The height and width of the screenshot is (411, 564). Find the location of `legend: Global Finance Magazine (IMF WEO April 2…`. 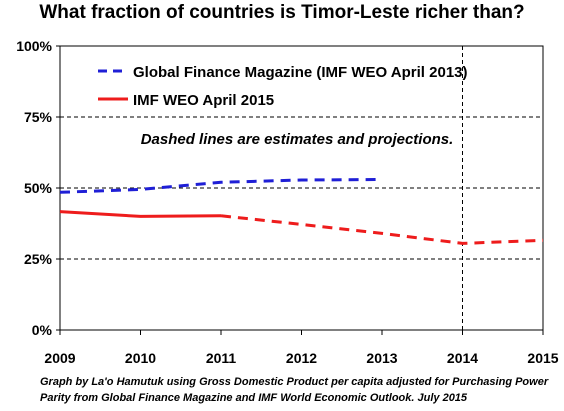

legend: Global Finance Magazine (IMF WEO April 2… is located at coordinates (283, 86).